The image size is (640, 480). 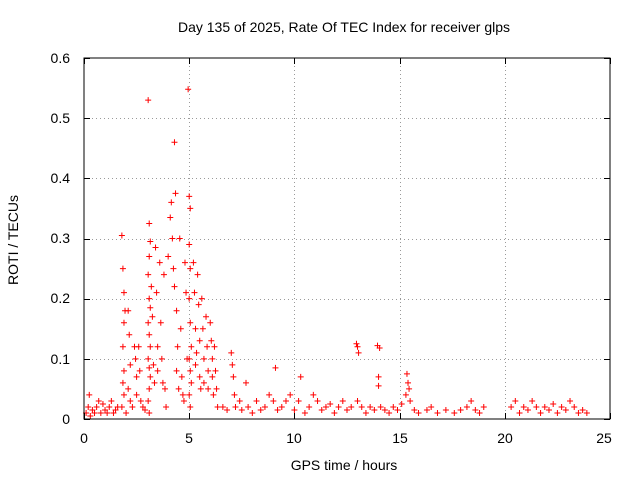 What do you see at coordinates (61, 238) in the screenshot?
I see `y-tick-label-3: 0.3` at bounding box center [61, 238].